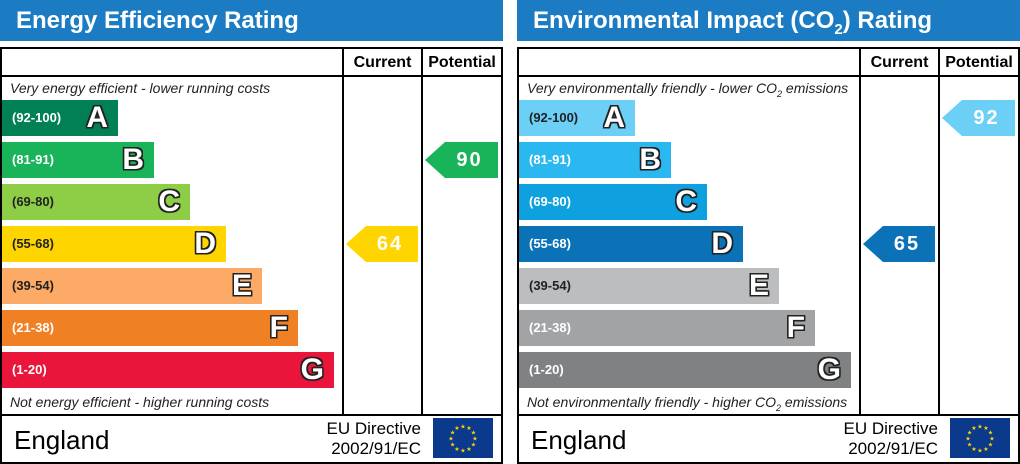 This screenshot has width=1020, height=464. What do you see at coordinates (461, 160) in the screenshot?
I see `potential-rating-arrow: 90` at bounding box center [461, 160].